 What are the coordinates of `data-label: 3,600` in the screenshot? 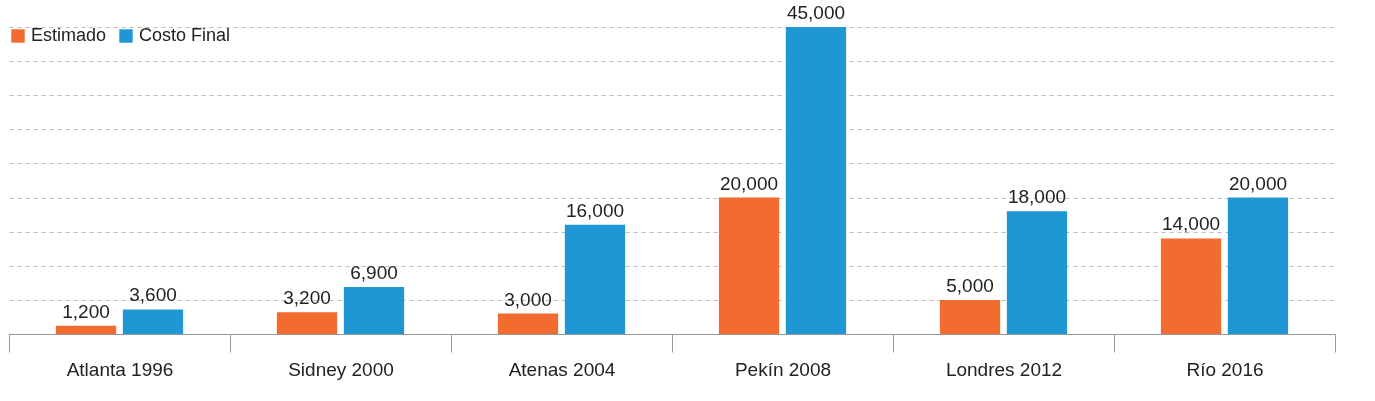 It's located at (153, 295).